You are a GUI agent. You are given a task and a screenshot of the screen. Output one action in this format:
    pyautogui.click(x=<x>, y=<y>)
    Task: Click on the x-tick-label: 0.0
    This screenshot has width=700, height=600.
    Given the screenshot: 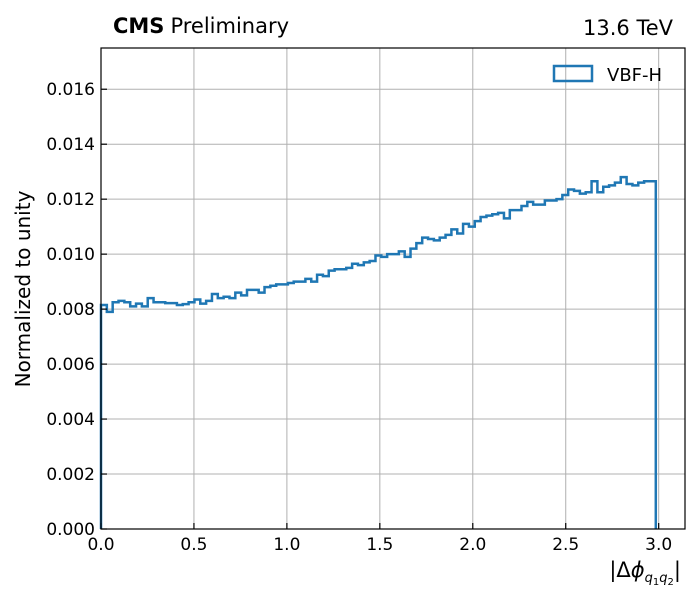 What is the action you would take?
    pyautogui.click(x=100, y=545)
    